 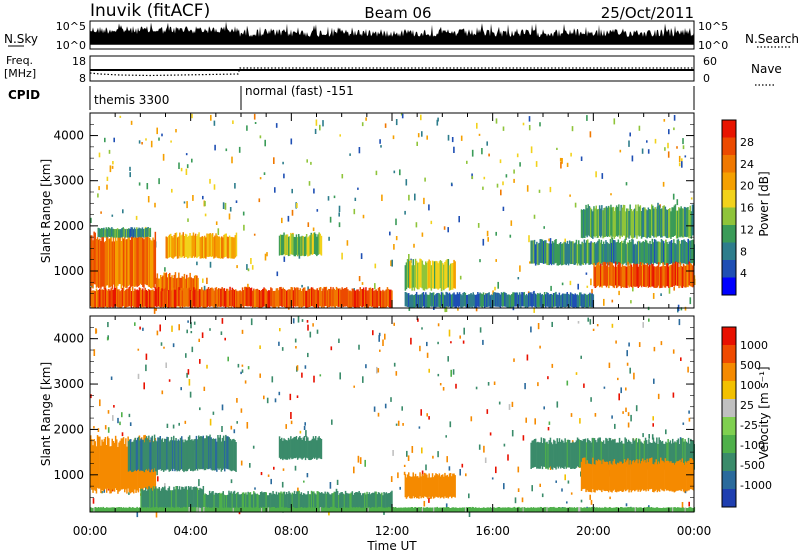 What do you see at coordinates (752, 465) in the screenshot?
I see `colorbar-tick-label: -500` at bounding box center [752, 465].